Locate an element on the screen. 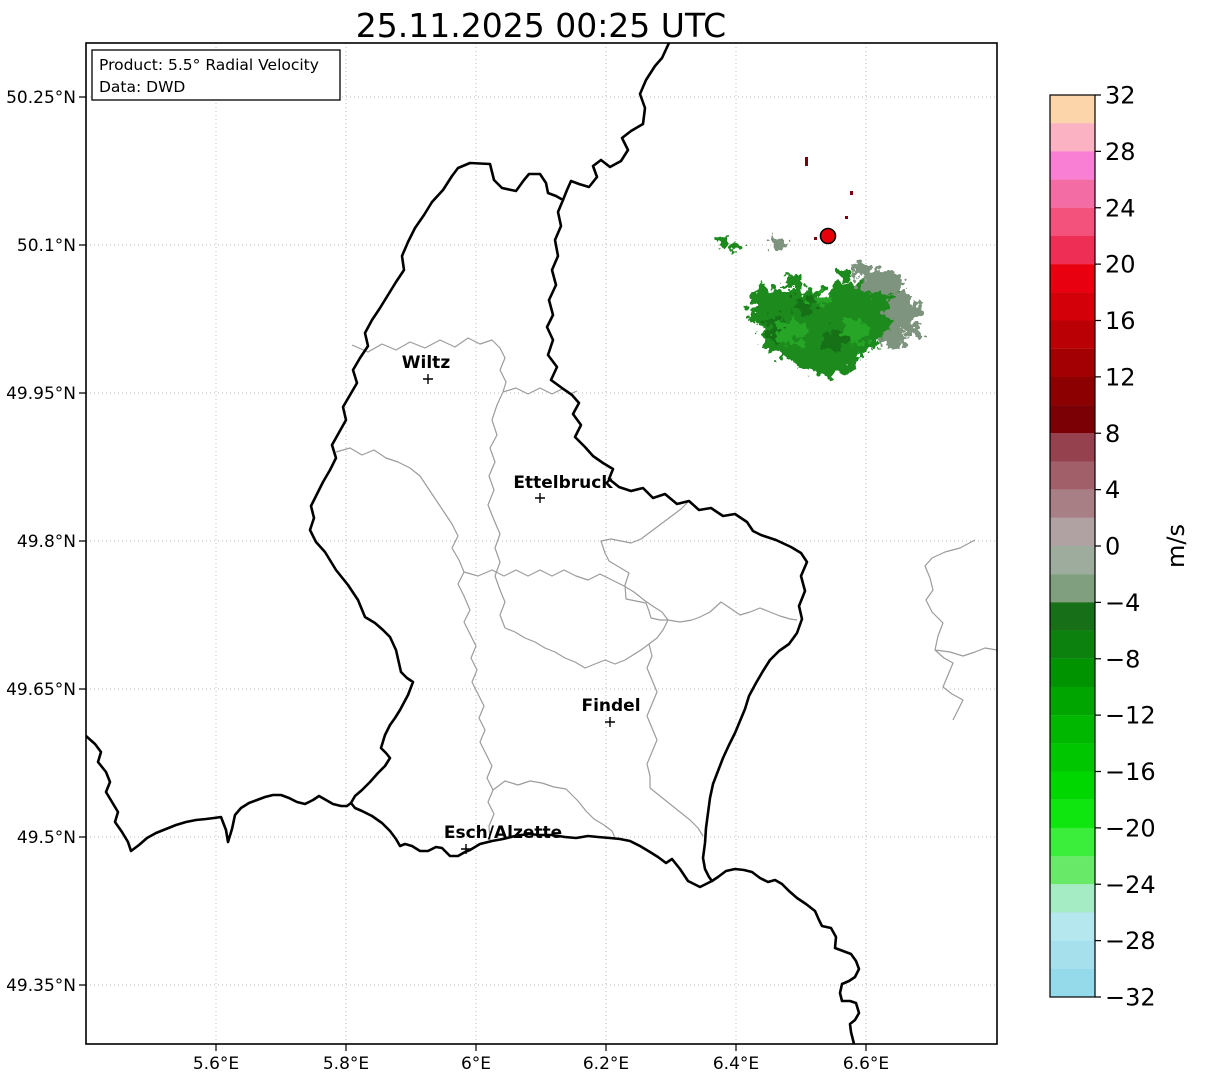 The image size is (1207, 1081). svg-text: −16 is located at coordinates (1130, 772).